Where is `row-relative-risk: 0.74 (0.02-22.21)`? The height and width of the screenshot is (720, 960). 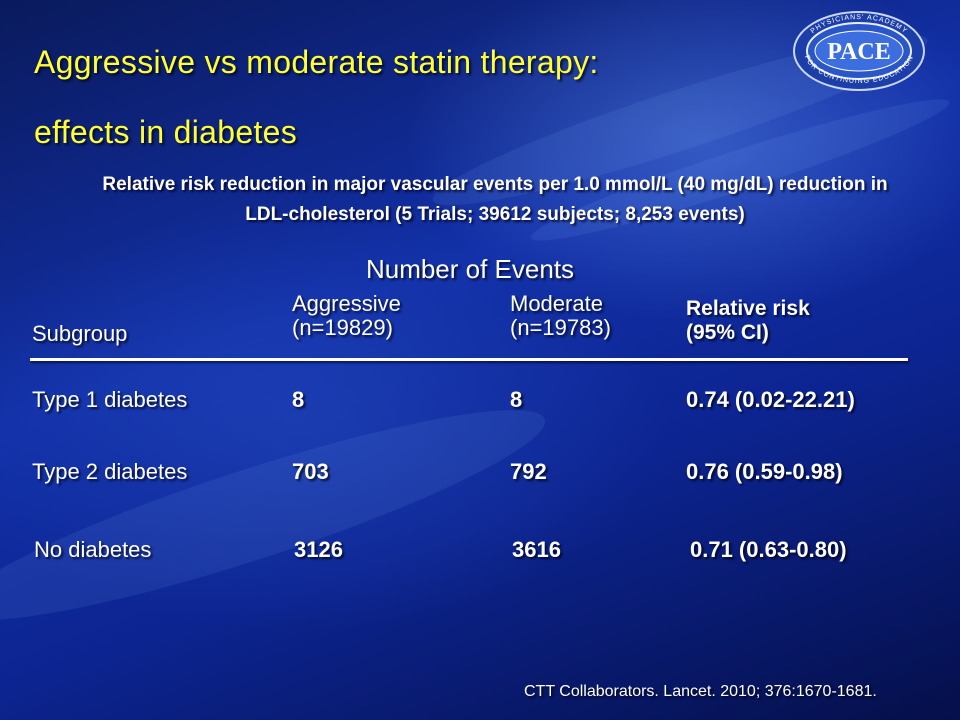
row-relative-risk: 0.74 (0.02-22.21) is located at coordinates (770, 399).